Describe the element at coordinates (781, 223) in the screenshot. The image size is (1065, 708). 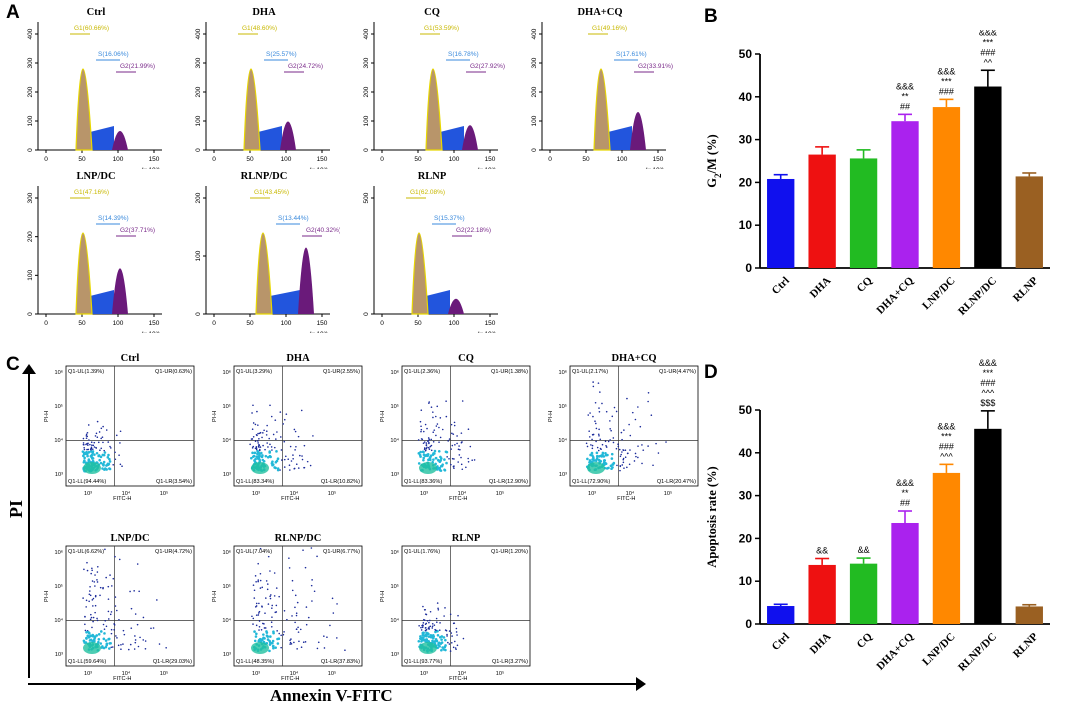
I see `bar-ctrl` at that location.